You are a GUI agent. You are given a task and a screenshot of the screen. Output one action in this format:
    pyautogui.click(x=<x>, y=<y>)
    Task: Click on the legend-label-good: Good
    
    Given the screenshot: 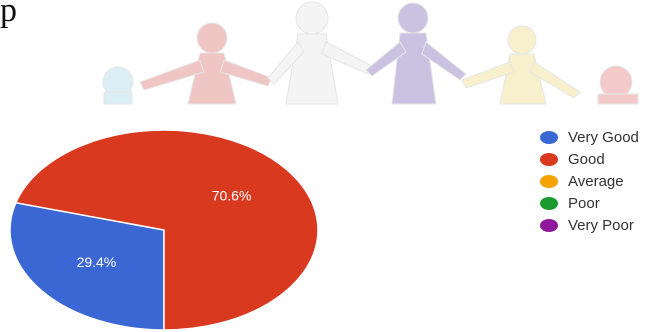 What is the action you would take?
    pyautogui.click(x=586, y=159)
    